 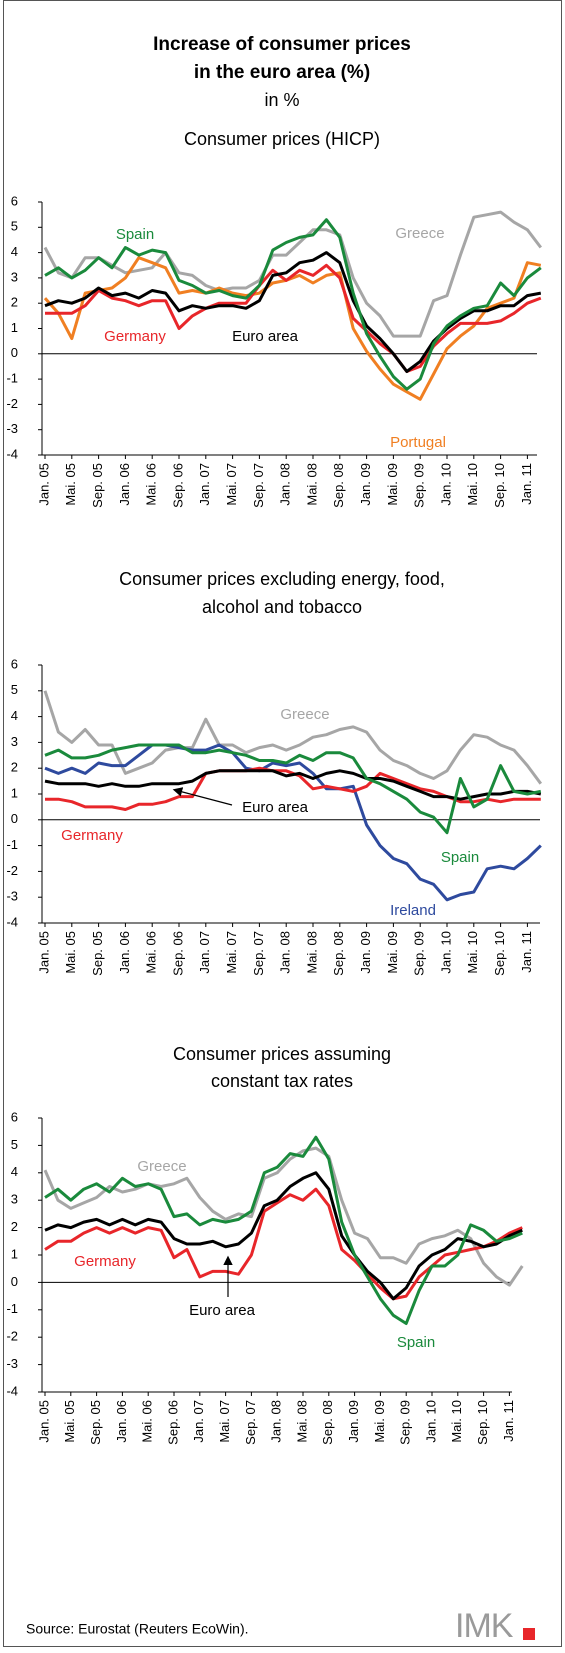 What do you see at coordinates (282, 72) in the screenshot?
I see `title-line: in the euro area (%)` at bounding box center [282, 72].